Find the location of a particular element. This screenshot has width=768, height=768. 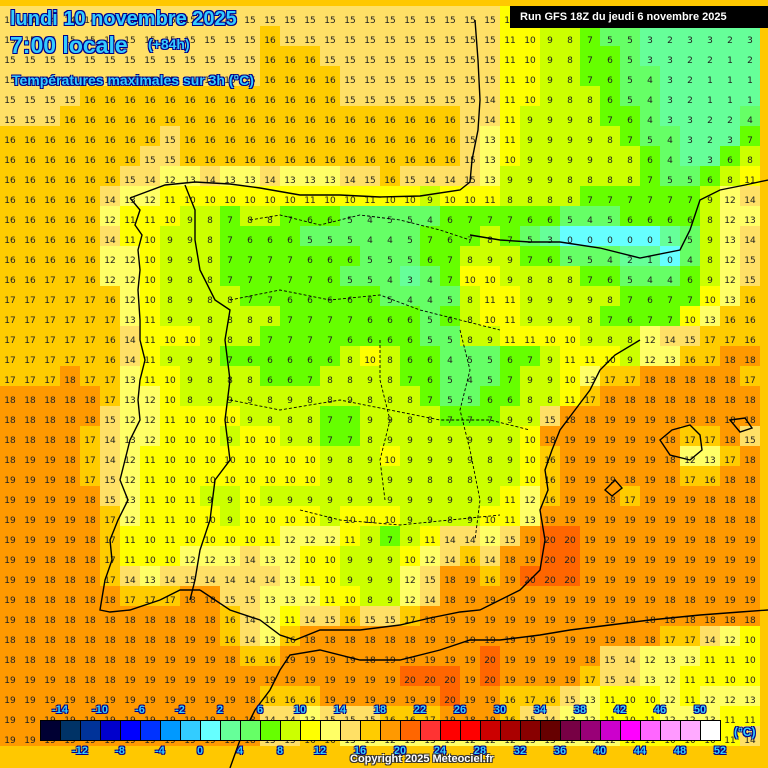

forecast-time: 7:00 locale is located at coordinates (69, 45).